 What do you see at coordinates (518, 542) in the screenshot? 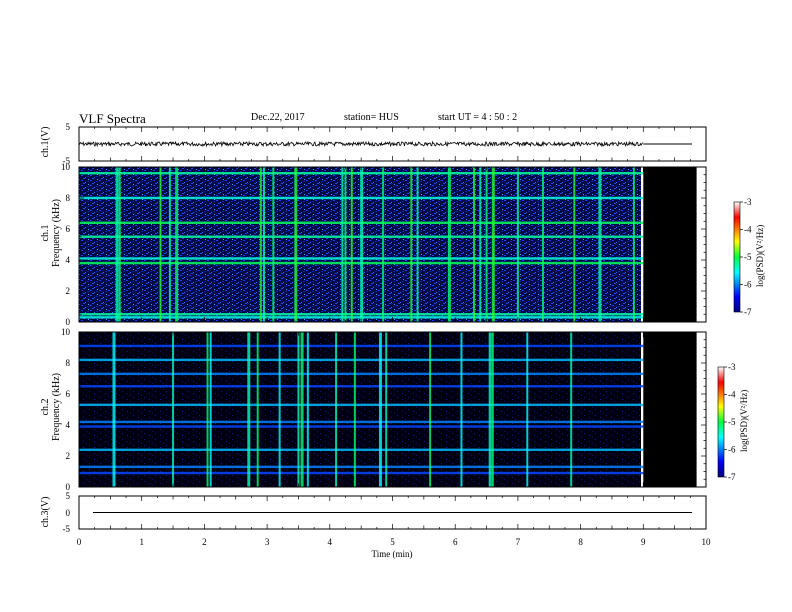
I see `time-axis-tick-label: 7` at bounding box center [518, 542].